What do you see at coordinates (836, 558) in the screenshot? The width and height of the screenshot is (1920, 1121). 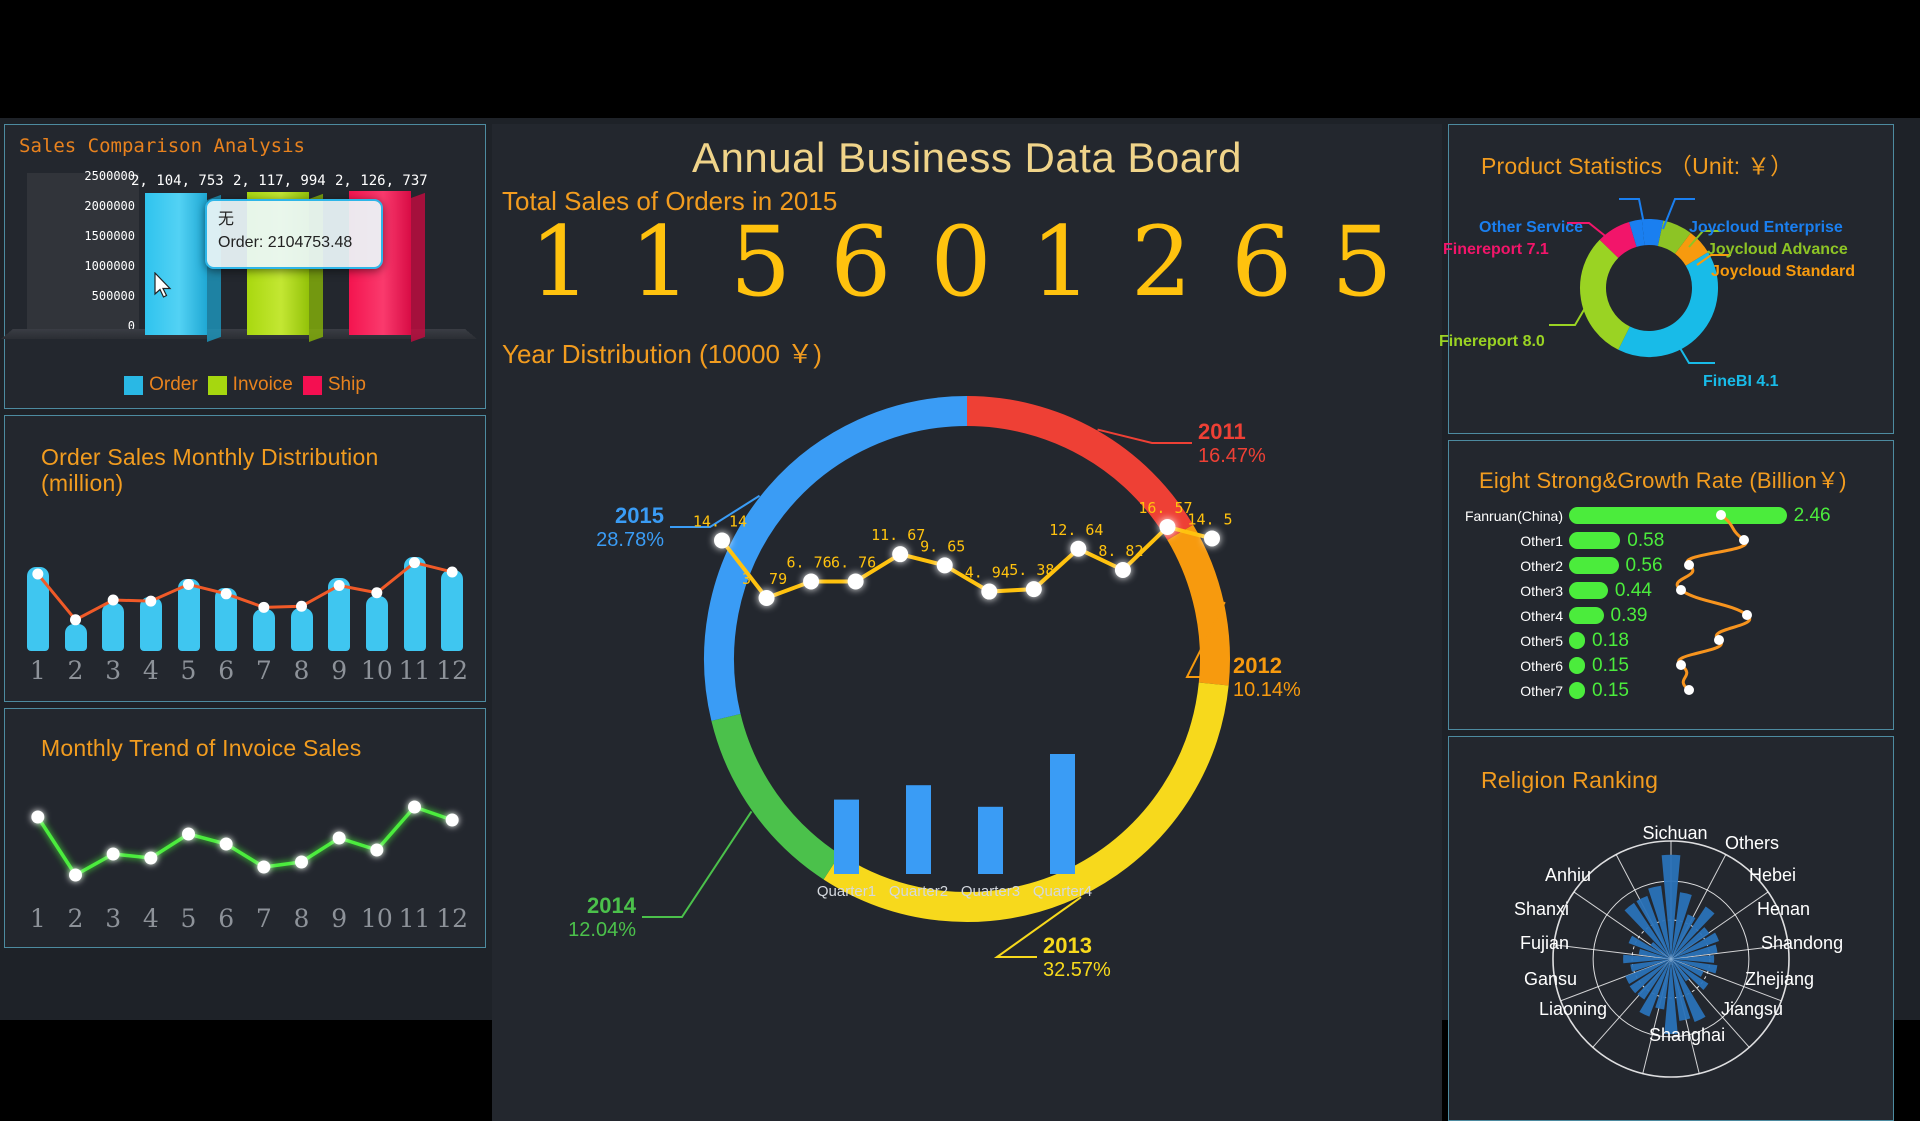 I see `donut-segment-2015` at bounding box center [836, 558].